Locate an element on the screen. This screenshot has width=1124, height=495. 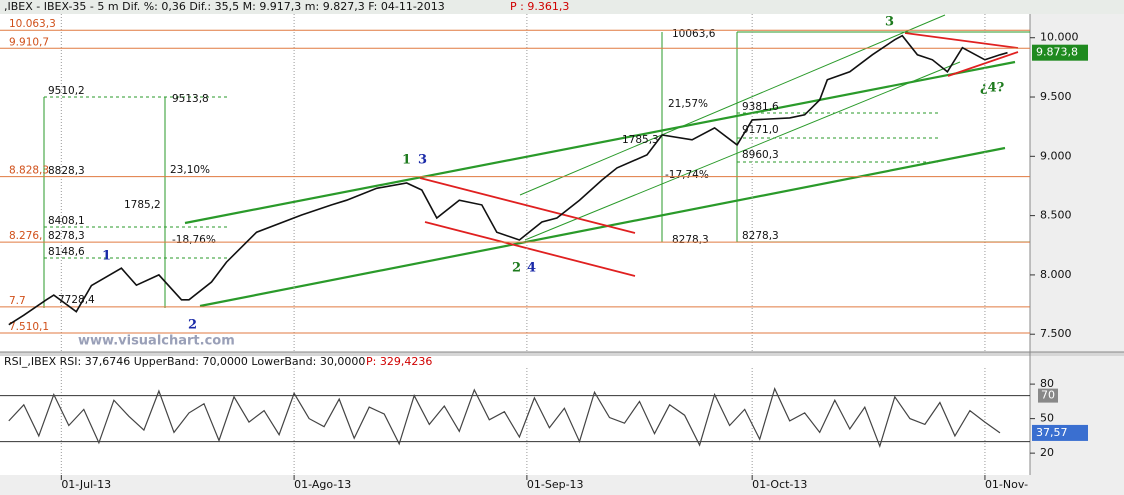
annotation: 10063,6 is located at coordinates (694, 34).